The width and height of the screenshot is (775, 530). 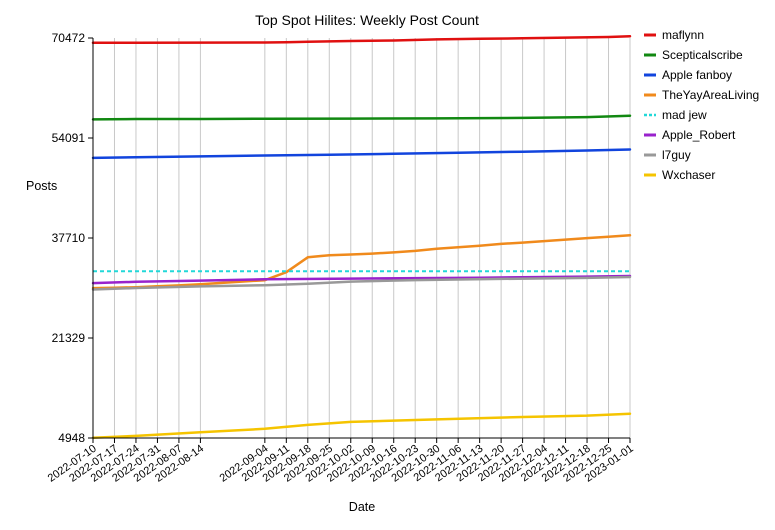 What do you see at coordinates (362, 507) in the screenshot?
I see `x-axis-label: Date` at bounding box center [362, 507].